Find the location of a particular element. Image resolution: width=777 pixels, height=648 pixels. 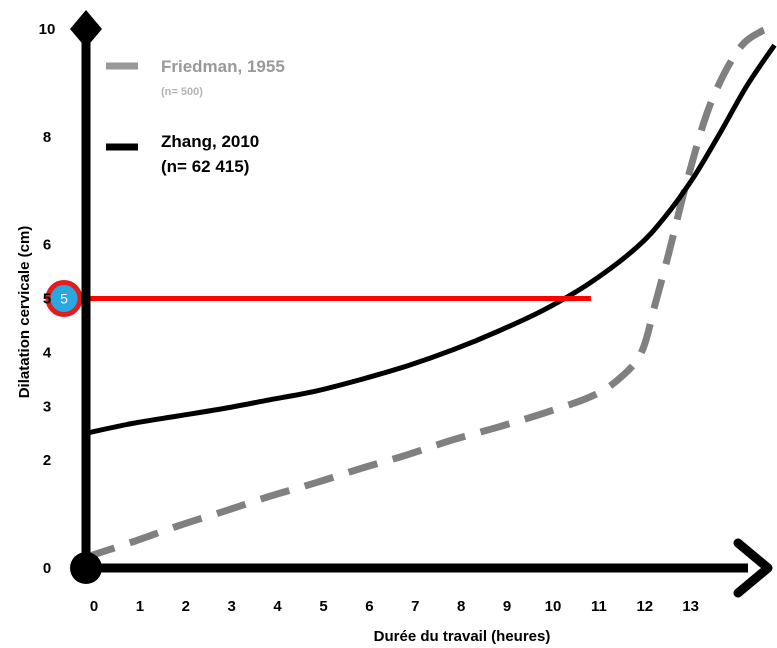

x-axis-arrow-head is located at coordinates (753, 568).